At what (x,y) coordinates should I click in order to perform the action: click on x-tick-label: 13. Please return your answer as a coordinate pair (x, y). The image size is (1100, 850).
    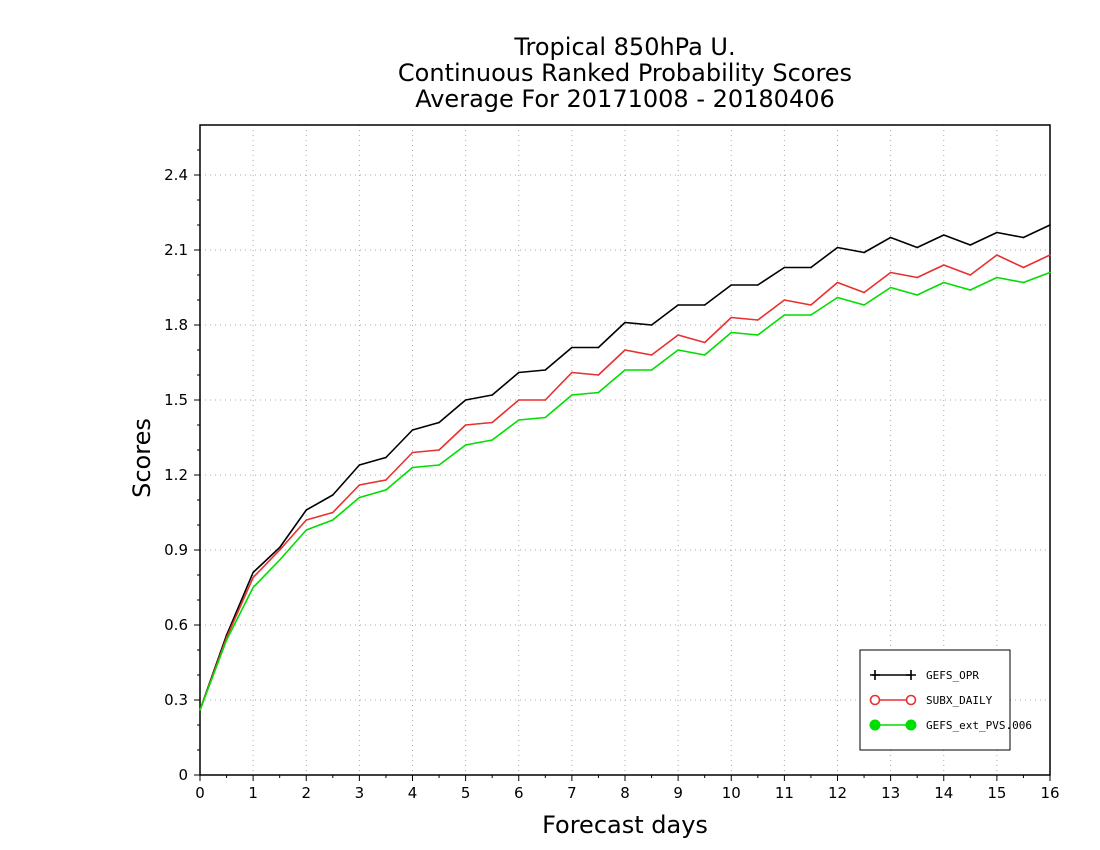
    Looking at the image, I should click on (890, 793).